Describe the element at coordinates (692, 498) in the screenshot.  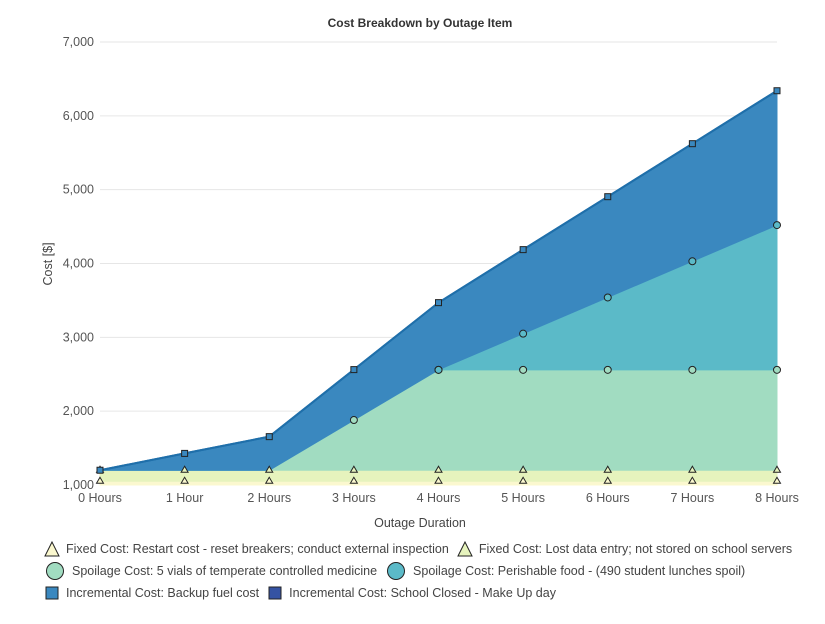
I see `x-tick-label: 7 Hours` at that location.